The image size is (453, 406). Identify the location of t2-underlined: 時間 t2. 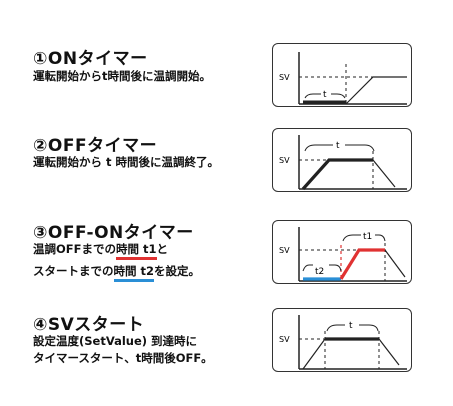
(134, 273).